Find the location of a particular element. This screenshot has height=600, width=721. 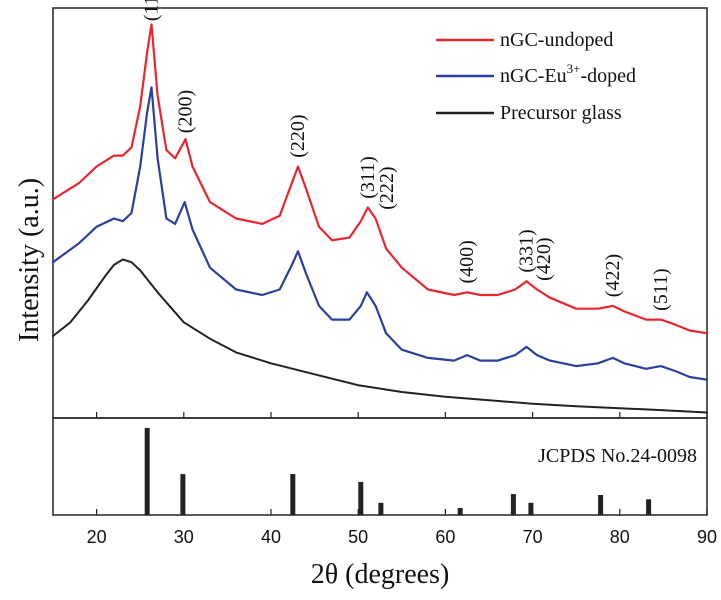

x-tick-label: 70 is located at coordinates (533, 537).